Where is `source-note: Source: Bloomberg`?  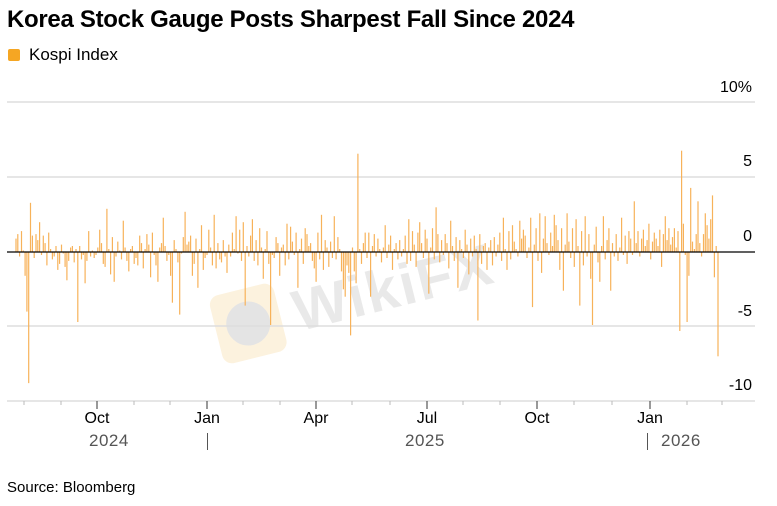 source-note: Source: Bloomberg is located at coordinates (71, 487).